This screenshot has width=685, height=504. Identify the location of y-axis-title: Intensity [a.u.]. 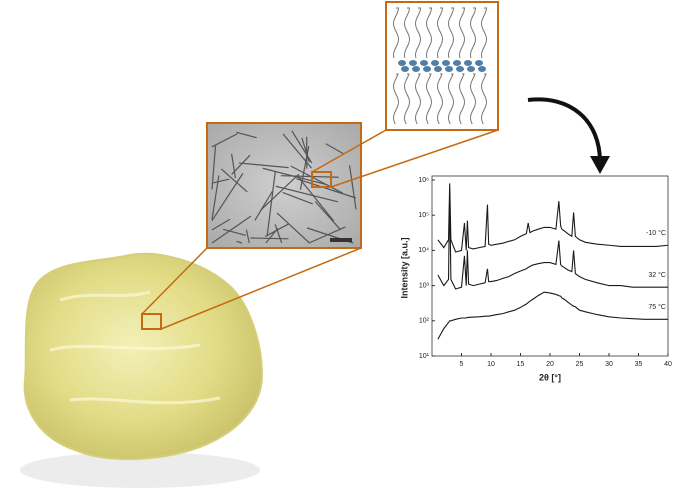
(404, 267).